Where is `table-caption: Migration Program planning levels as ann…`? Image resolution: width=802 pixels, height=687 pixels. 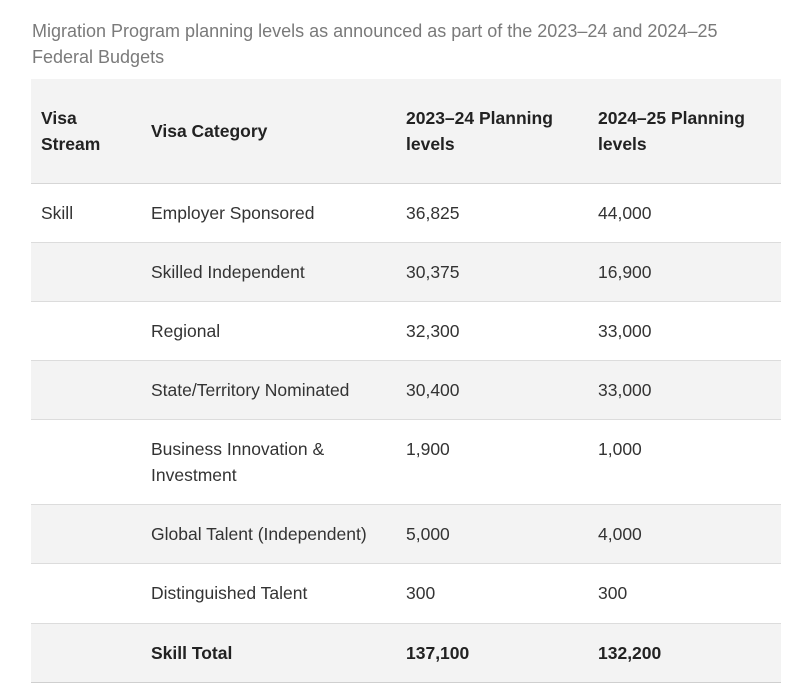 table-caption: Migration Program planning levels as ann… is located at coordinates (375, 44).